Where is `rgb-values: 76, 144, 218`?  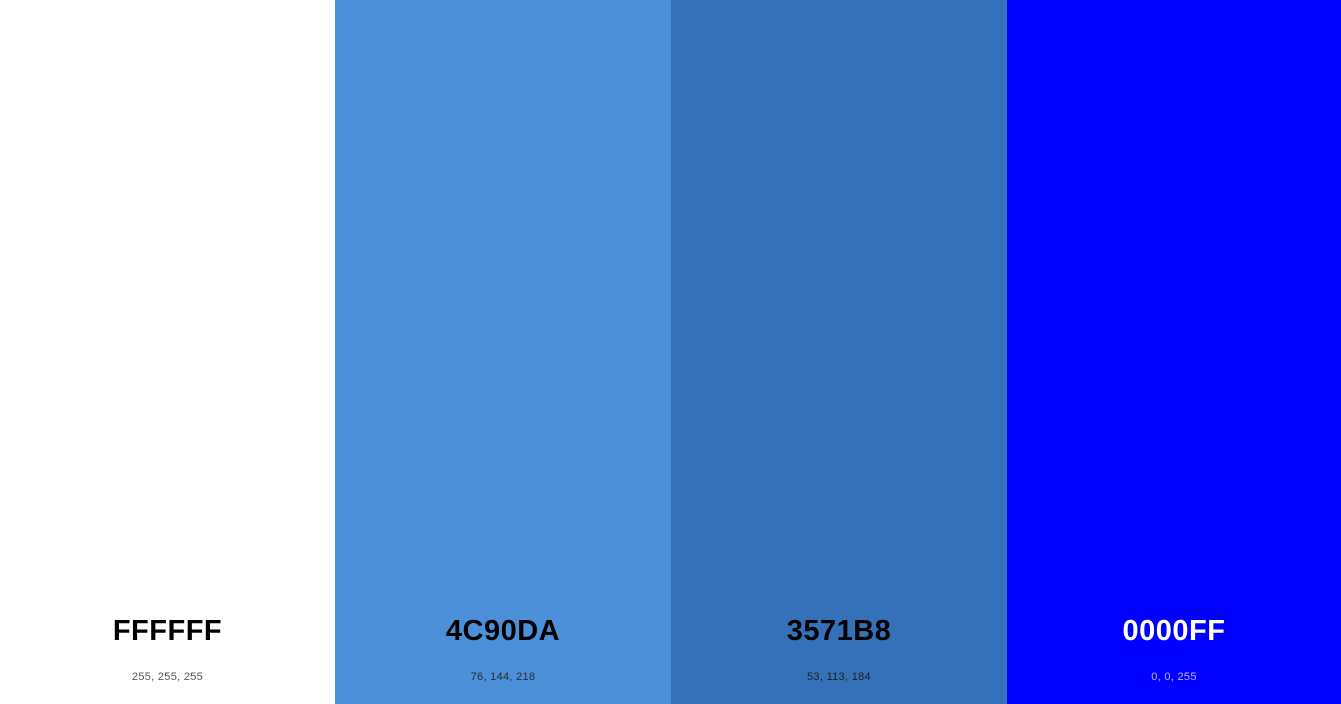 rgb-values: 76, 144, 218 is located at coordinates (503, 677).